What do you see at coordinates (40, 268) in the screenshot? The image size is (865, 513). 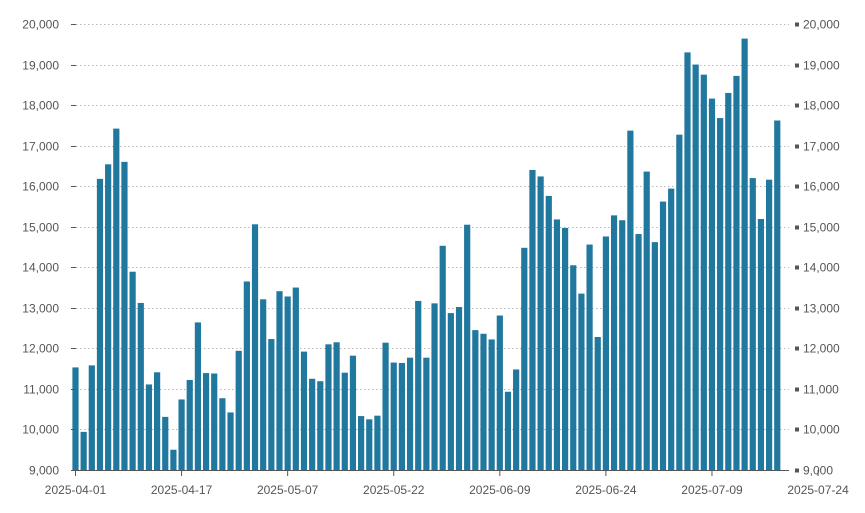 I see `y-tick-label-left: 14,000` at bounding box center [40, 268].